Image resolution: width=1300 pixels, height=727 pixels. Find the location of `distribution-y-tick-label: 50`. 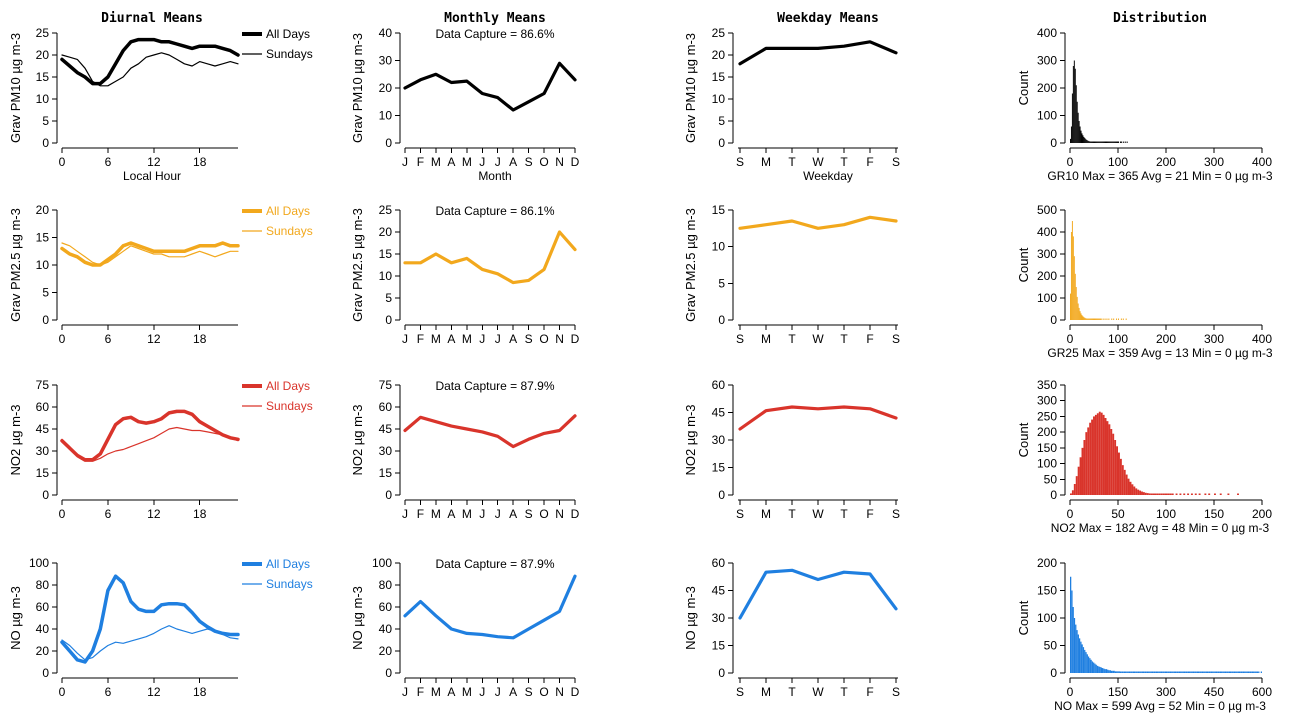

distribution-y-tick-label: 50 is located at coordinates (1051, 479).